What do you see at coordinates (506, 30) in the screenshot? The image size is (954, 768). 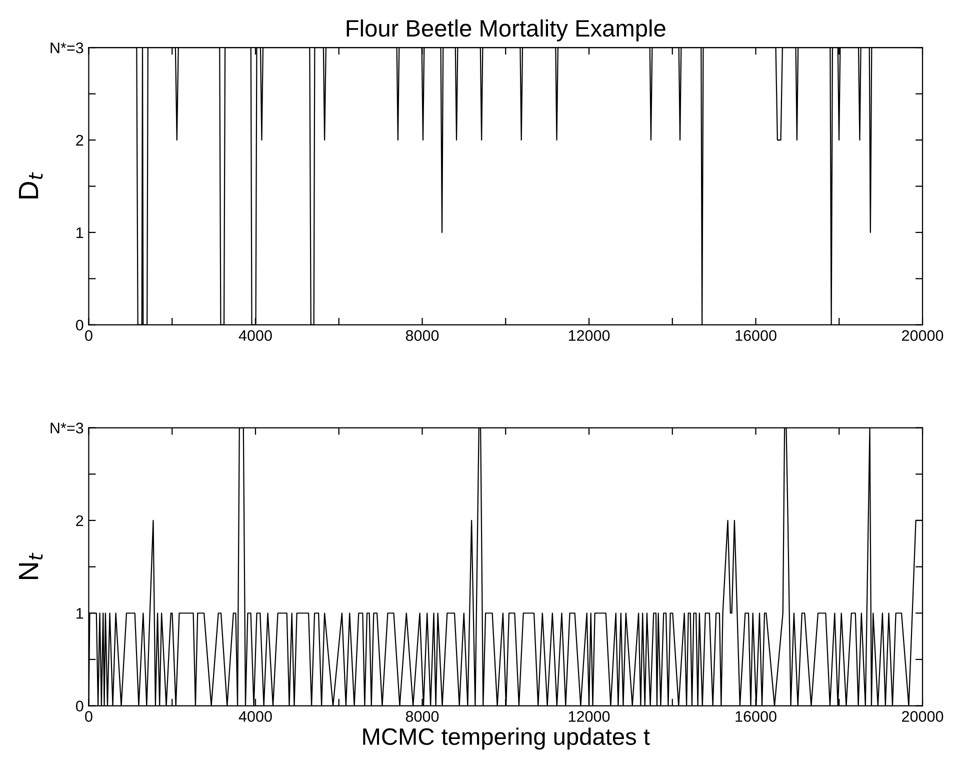 I see `chart-title: Flour Beetle Mortality Example` at bounding box center [506, 30].